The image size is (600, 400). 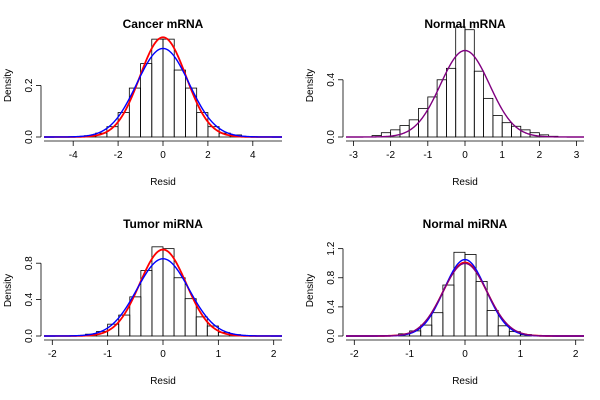 What do you see at coordinates (29, 85) in the screenshot?
I see `y-tick-label: 0.2` at bounding box center [29, 85].